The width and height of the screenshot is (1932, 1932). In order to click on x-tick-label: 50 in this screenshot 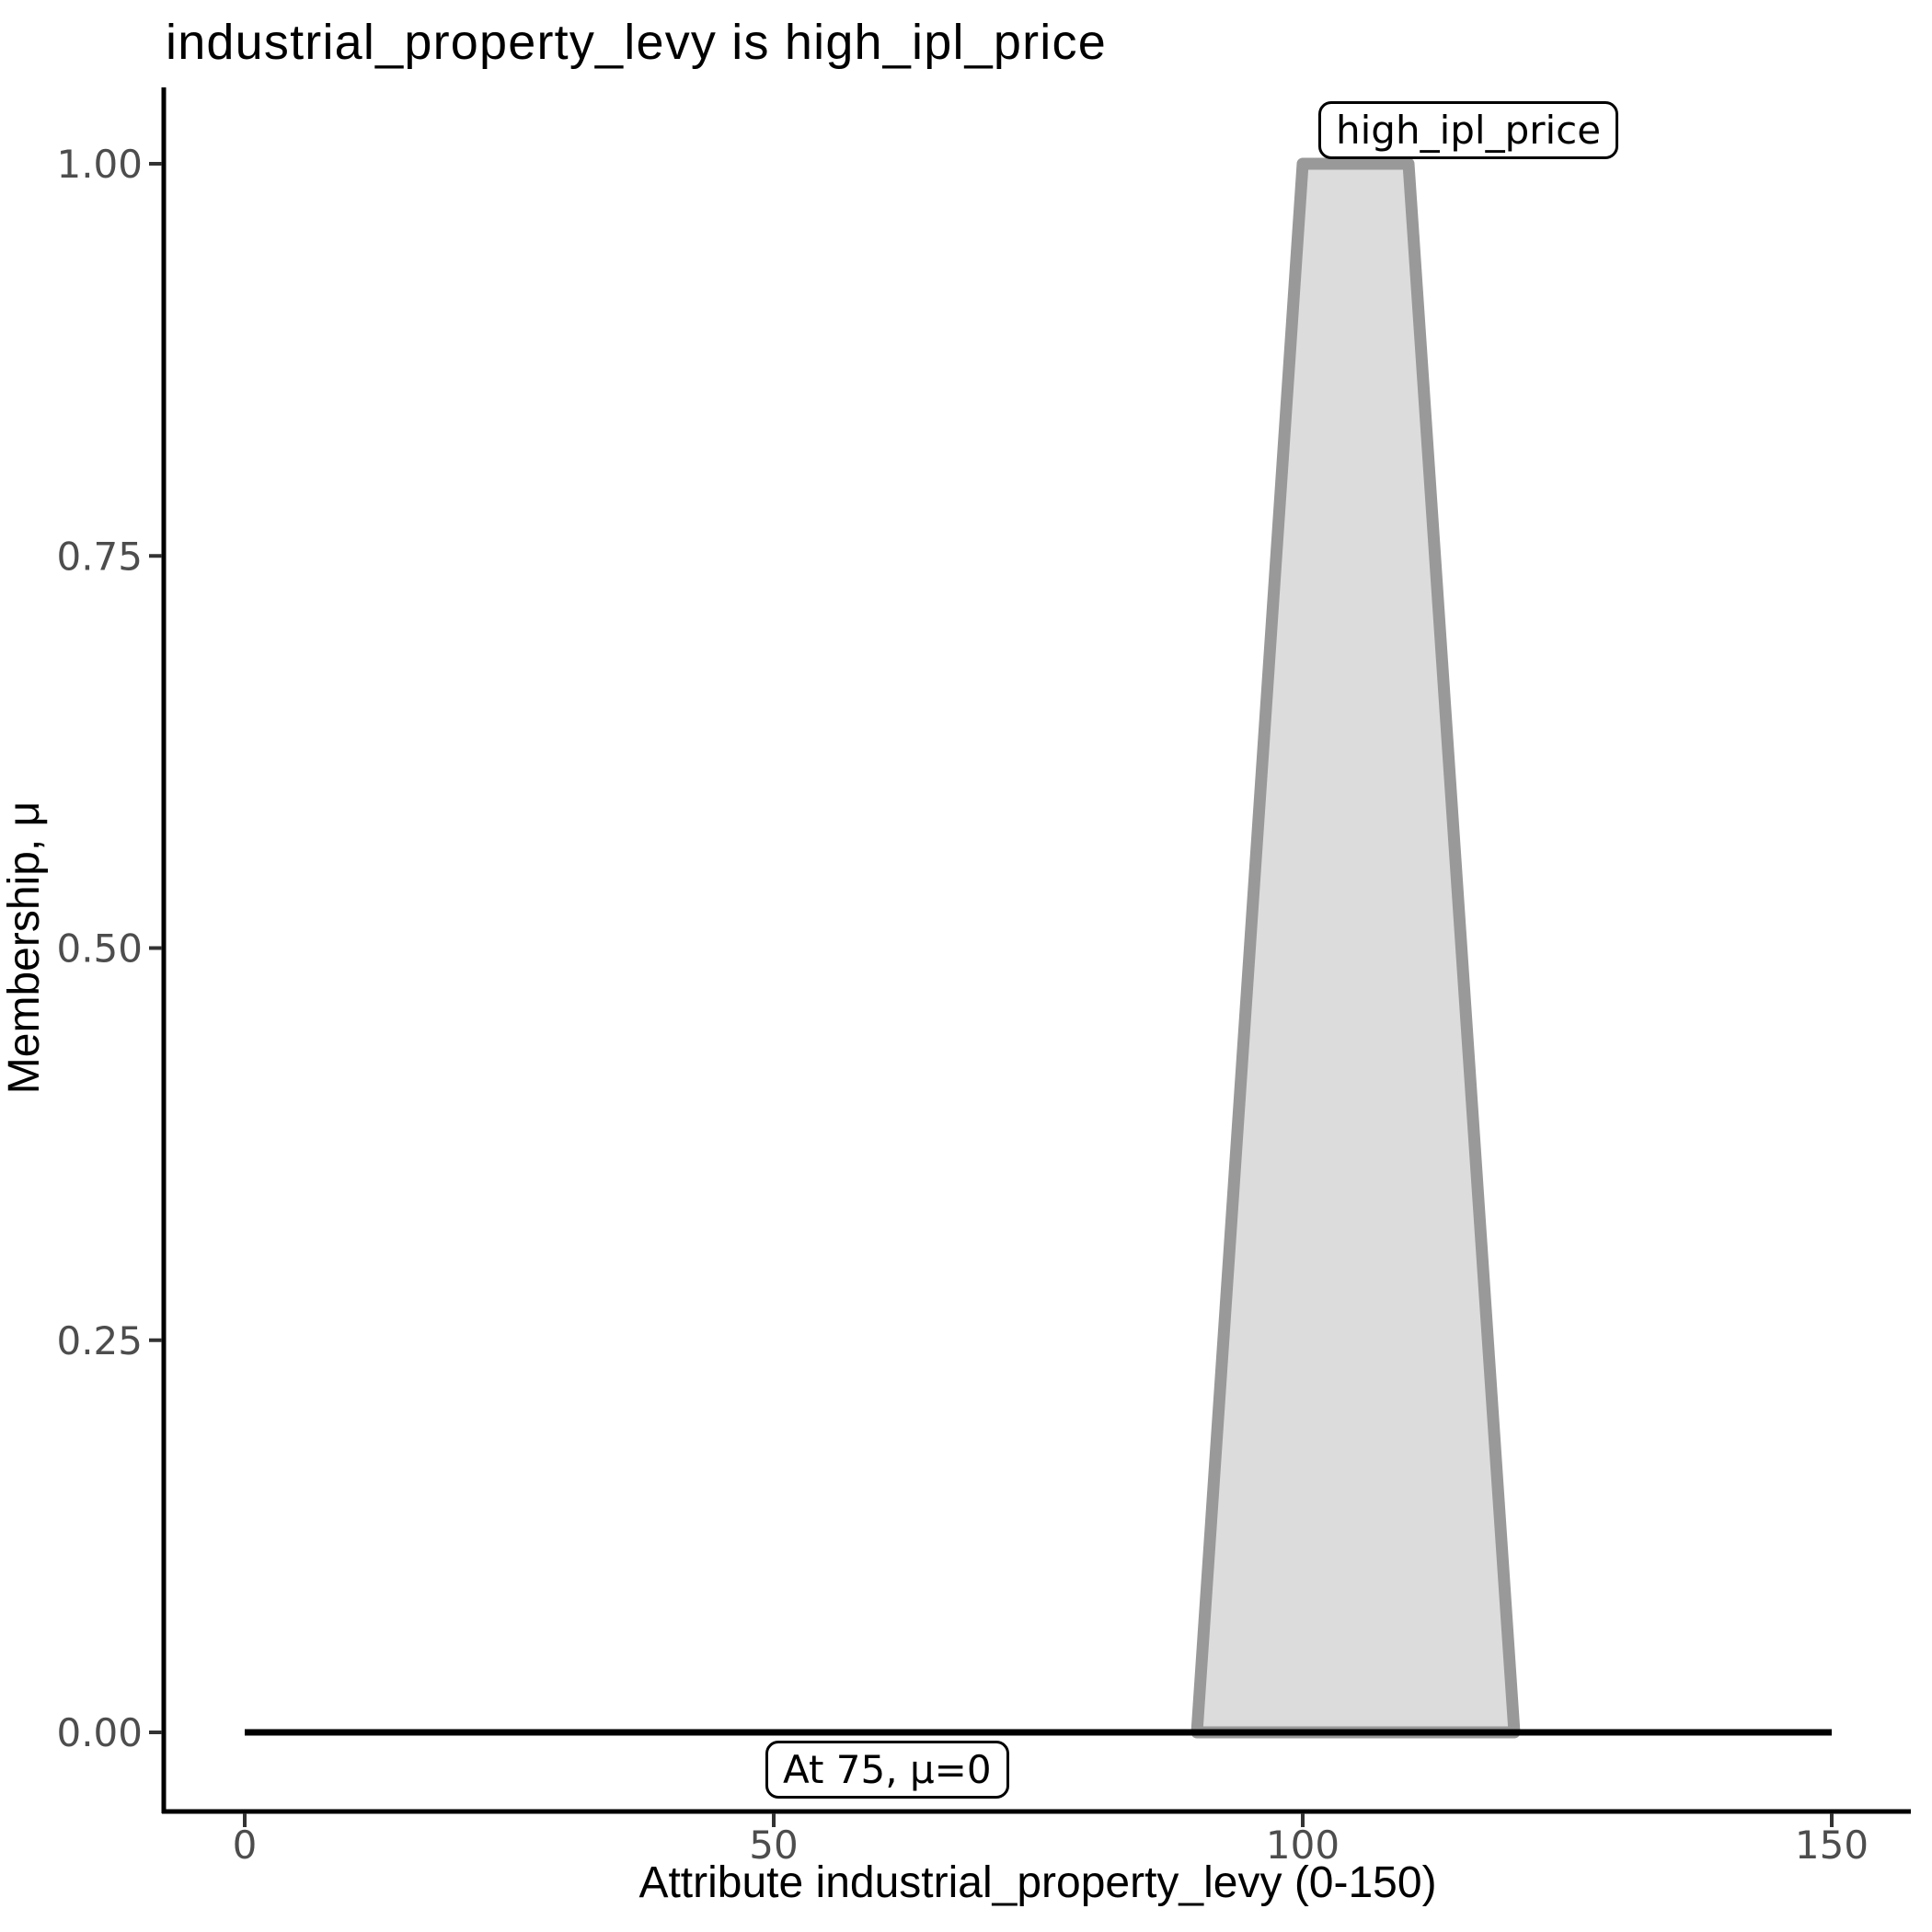, I will do `click(773, 1845)`.